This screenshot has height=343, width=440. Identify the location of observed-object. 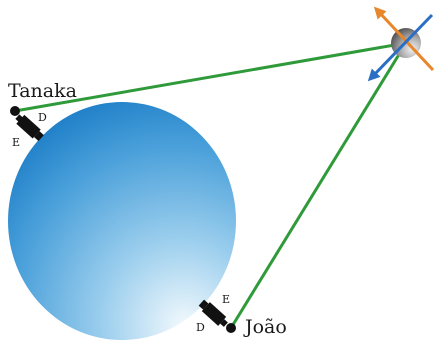
(401, 44).